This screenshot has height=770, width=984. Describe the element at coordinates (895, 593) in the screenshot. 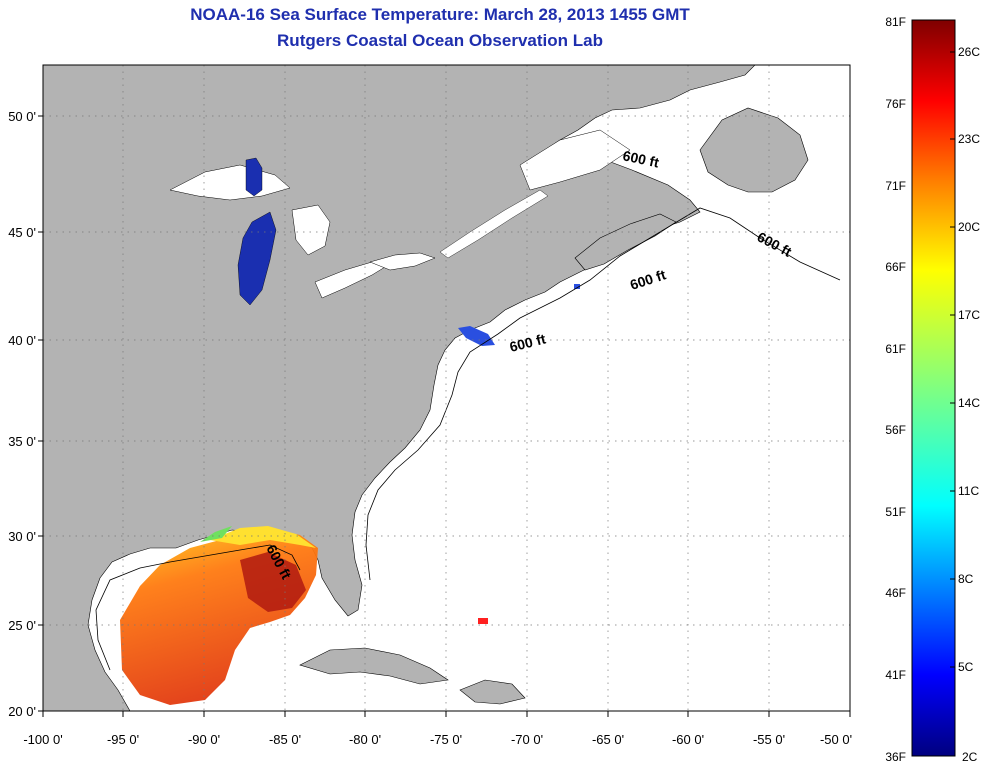

I see `colorbar-f-label: 46F` at that location.